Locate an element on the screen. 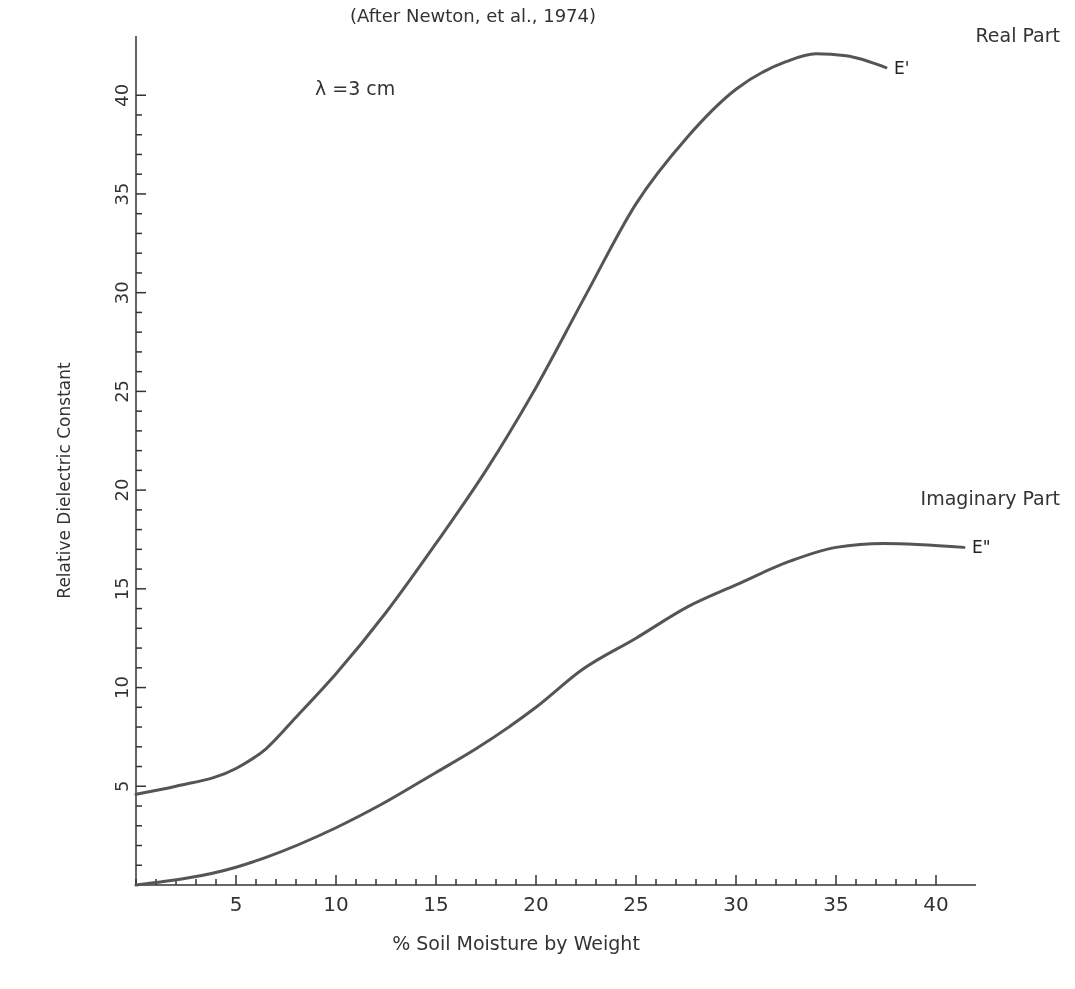 This screenshot has height=989, width=1075. x-tick-label: 35 is located at coordinates (836, 904).